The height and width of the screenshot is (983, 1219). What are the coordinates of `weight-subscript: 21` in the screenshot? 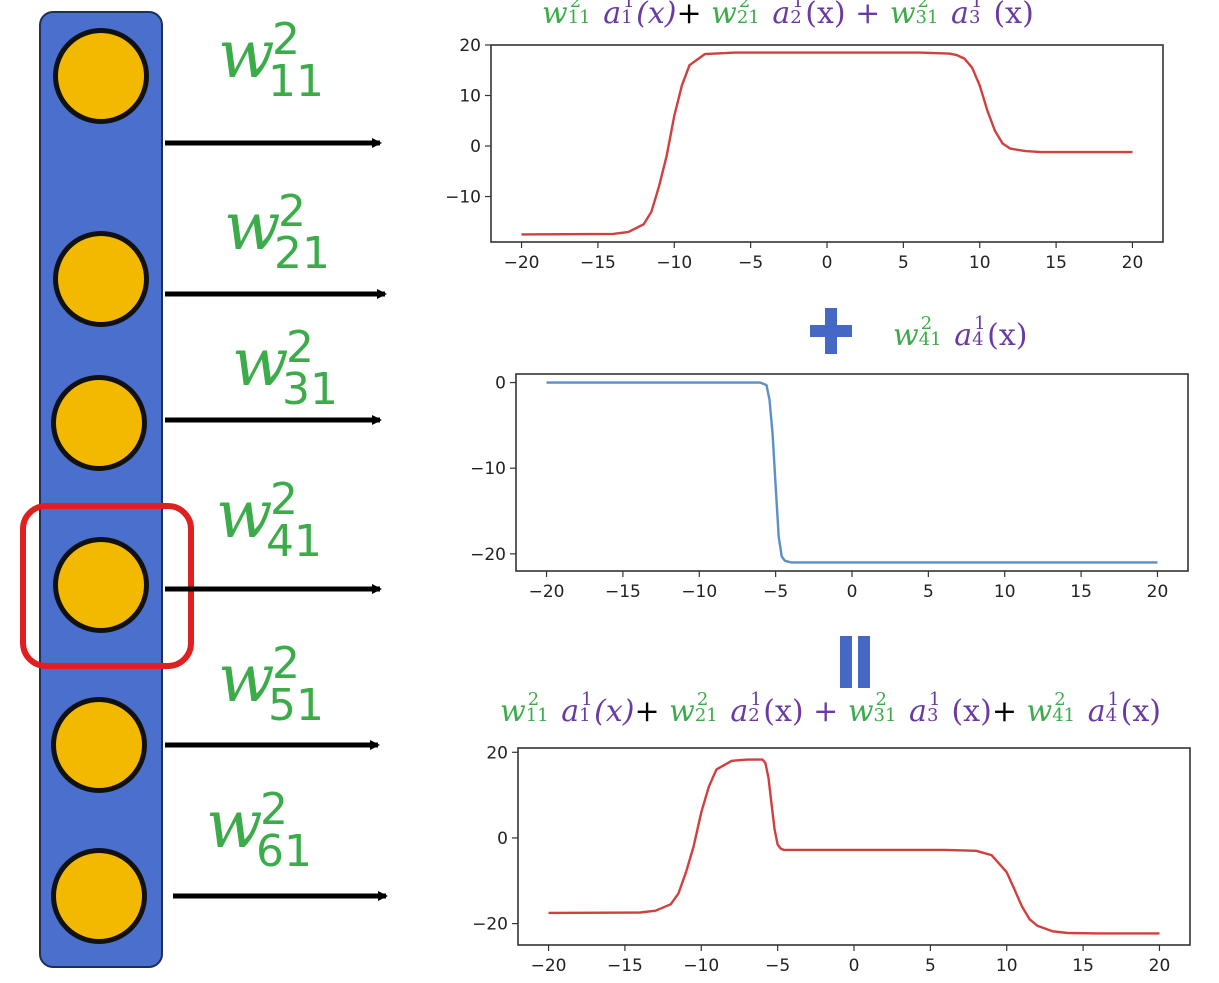 It's located at (302, 253).